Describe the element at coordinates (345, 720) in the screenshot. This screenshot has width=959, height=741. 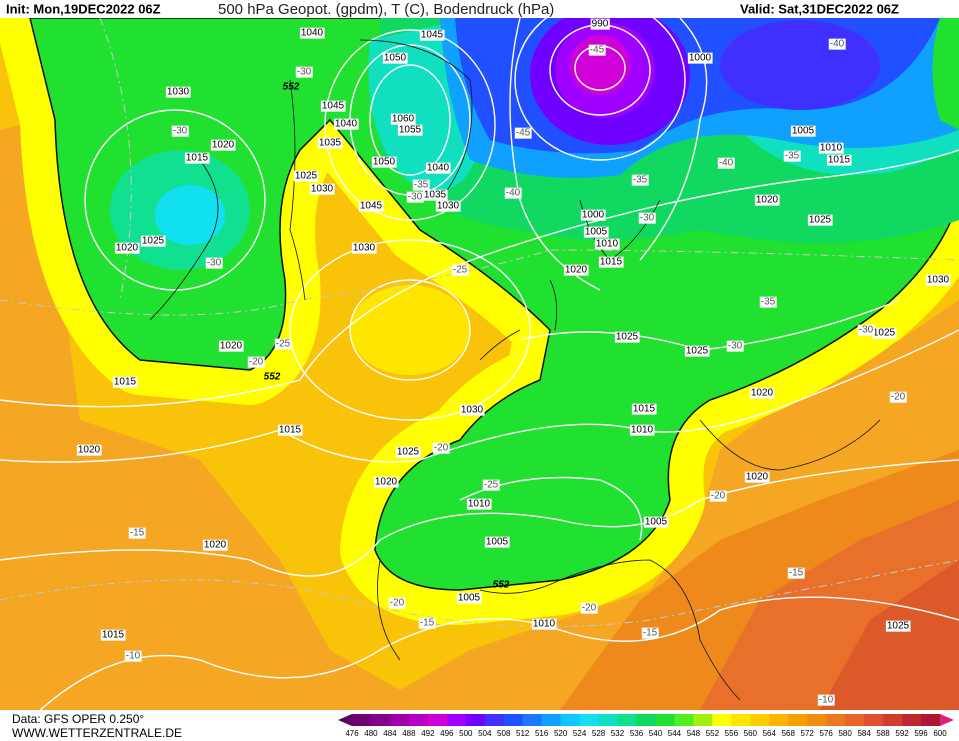
I see `scale-arrow-low` at that location.